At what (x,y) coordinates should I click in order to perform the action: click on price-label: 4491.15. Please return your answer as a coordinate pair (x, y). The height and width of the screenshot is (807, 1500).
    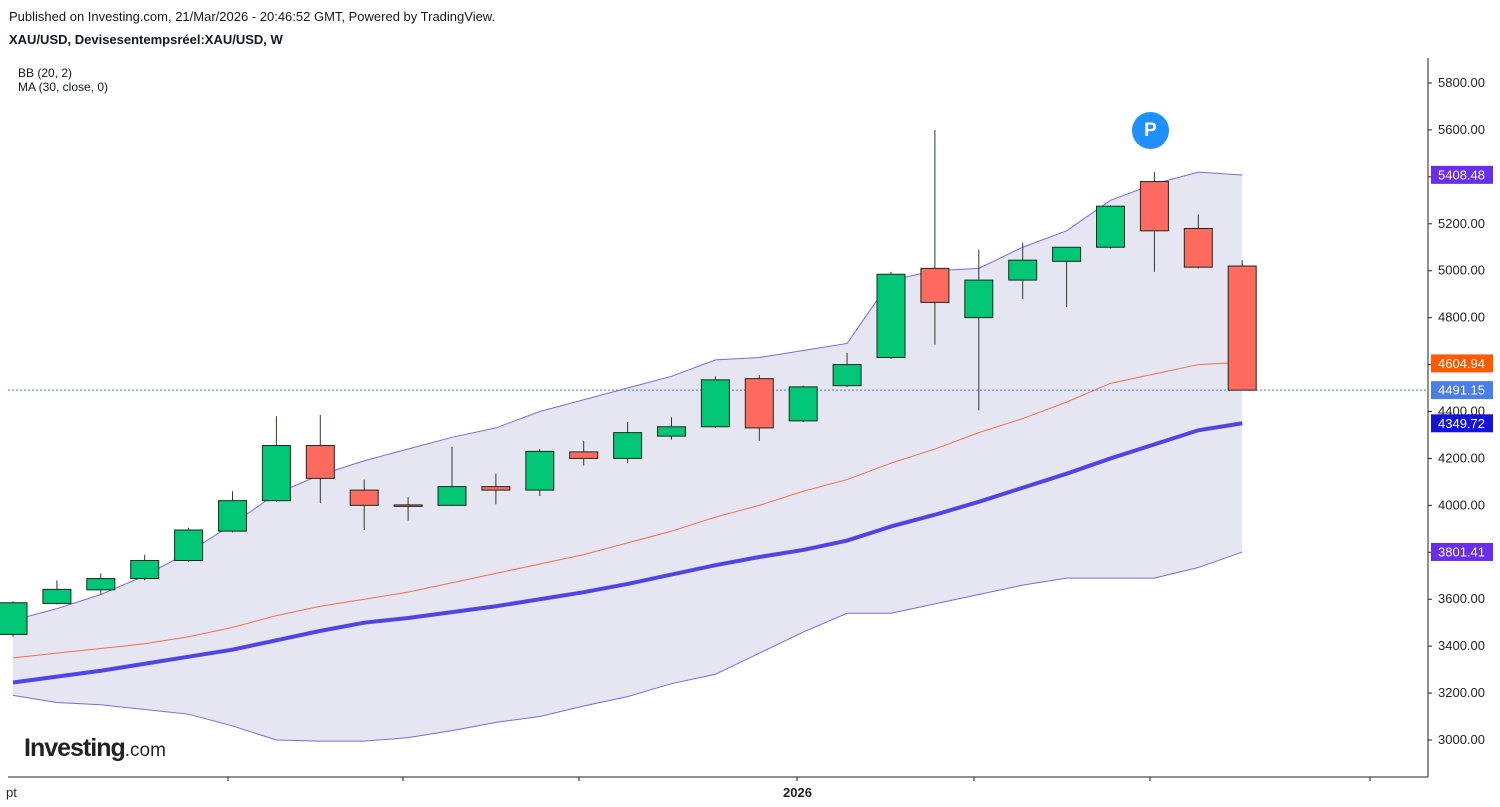
    Looking at the image, I should click on (1461, 390).